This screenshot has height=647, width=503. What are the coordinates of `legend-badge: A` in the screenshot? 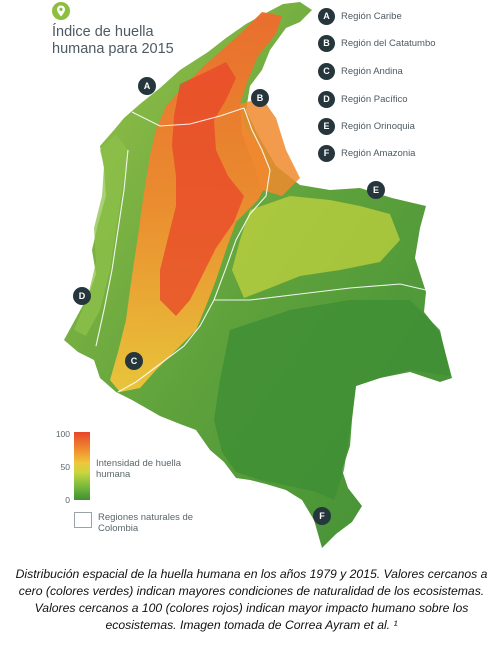 It's located at (326, 16).